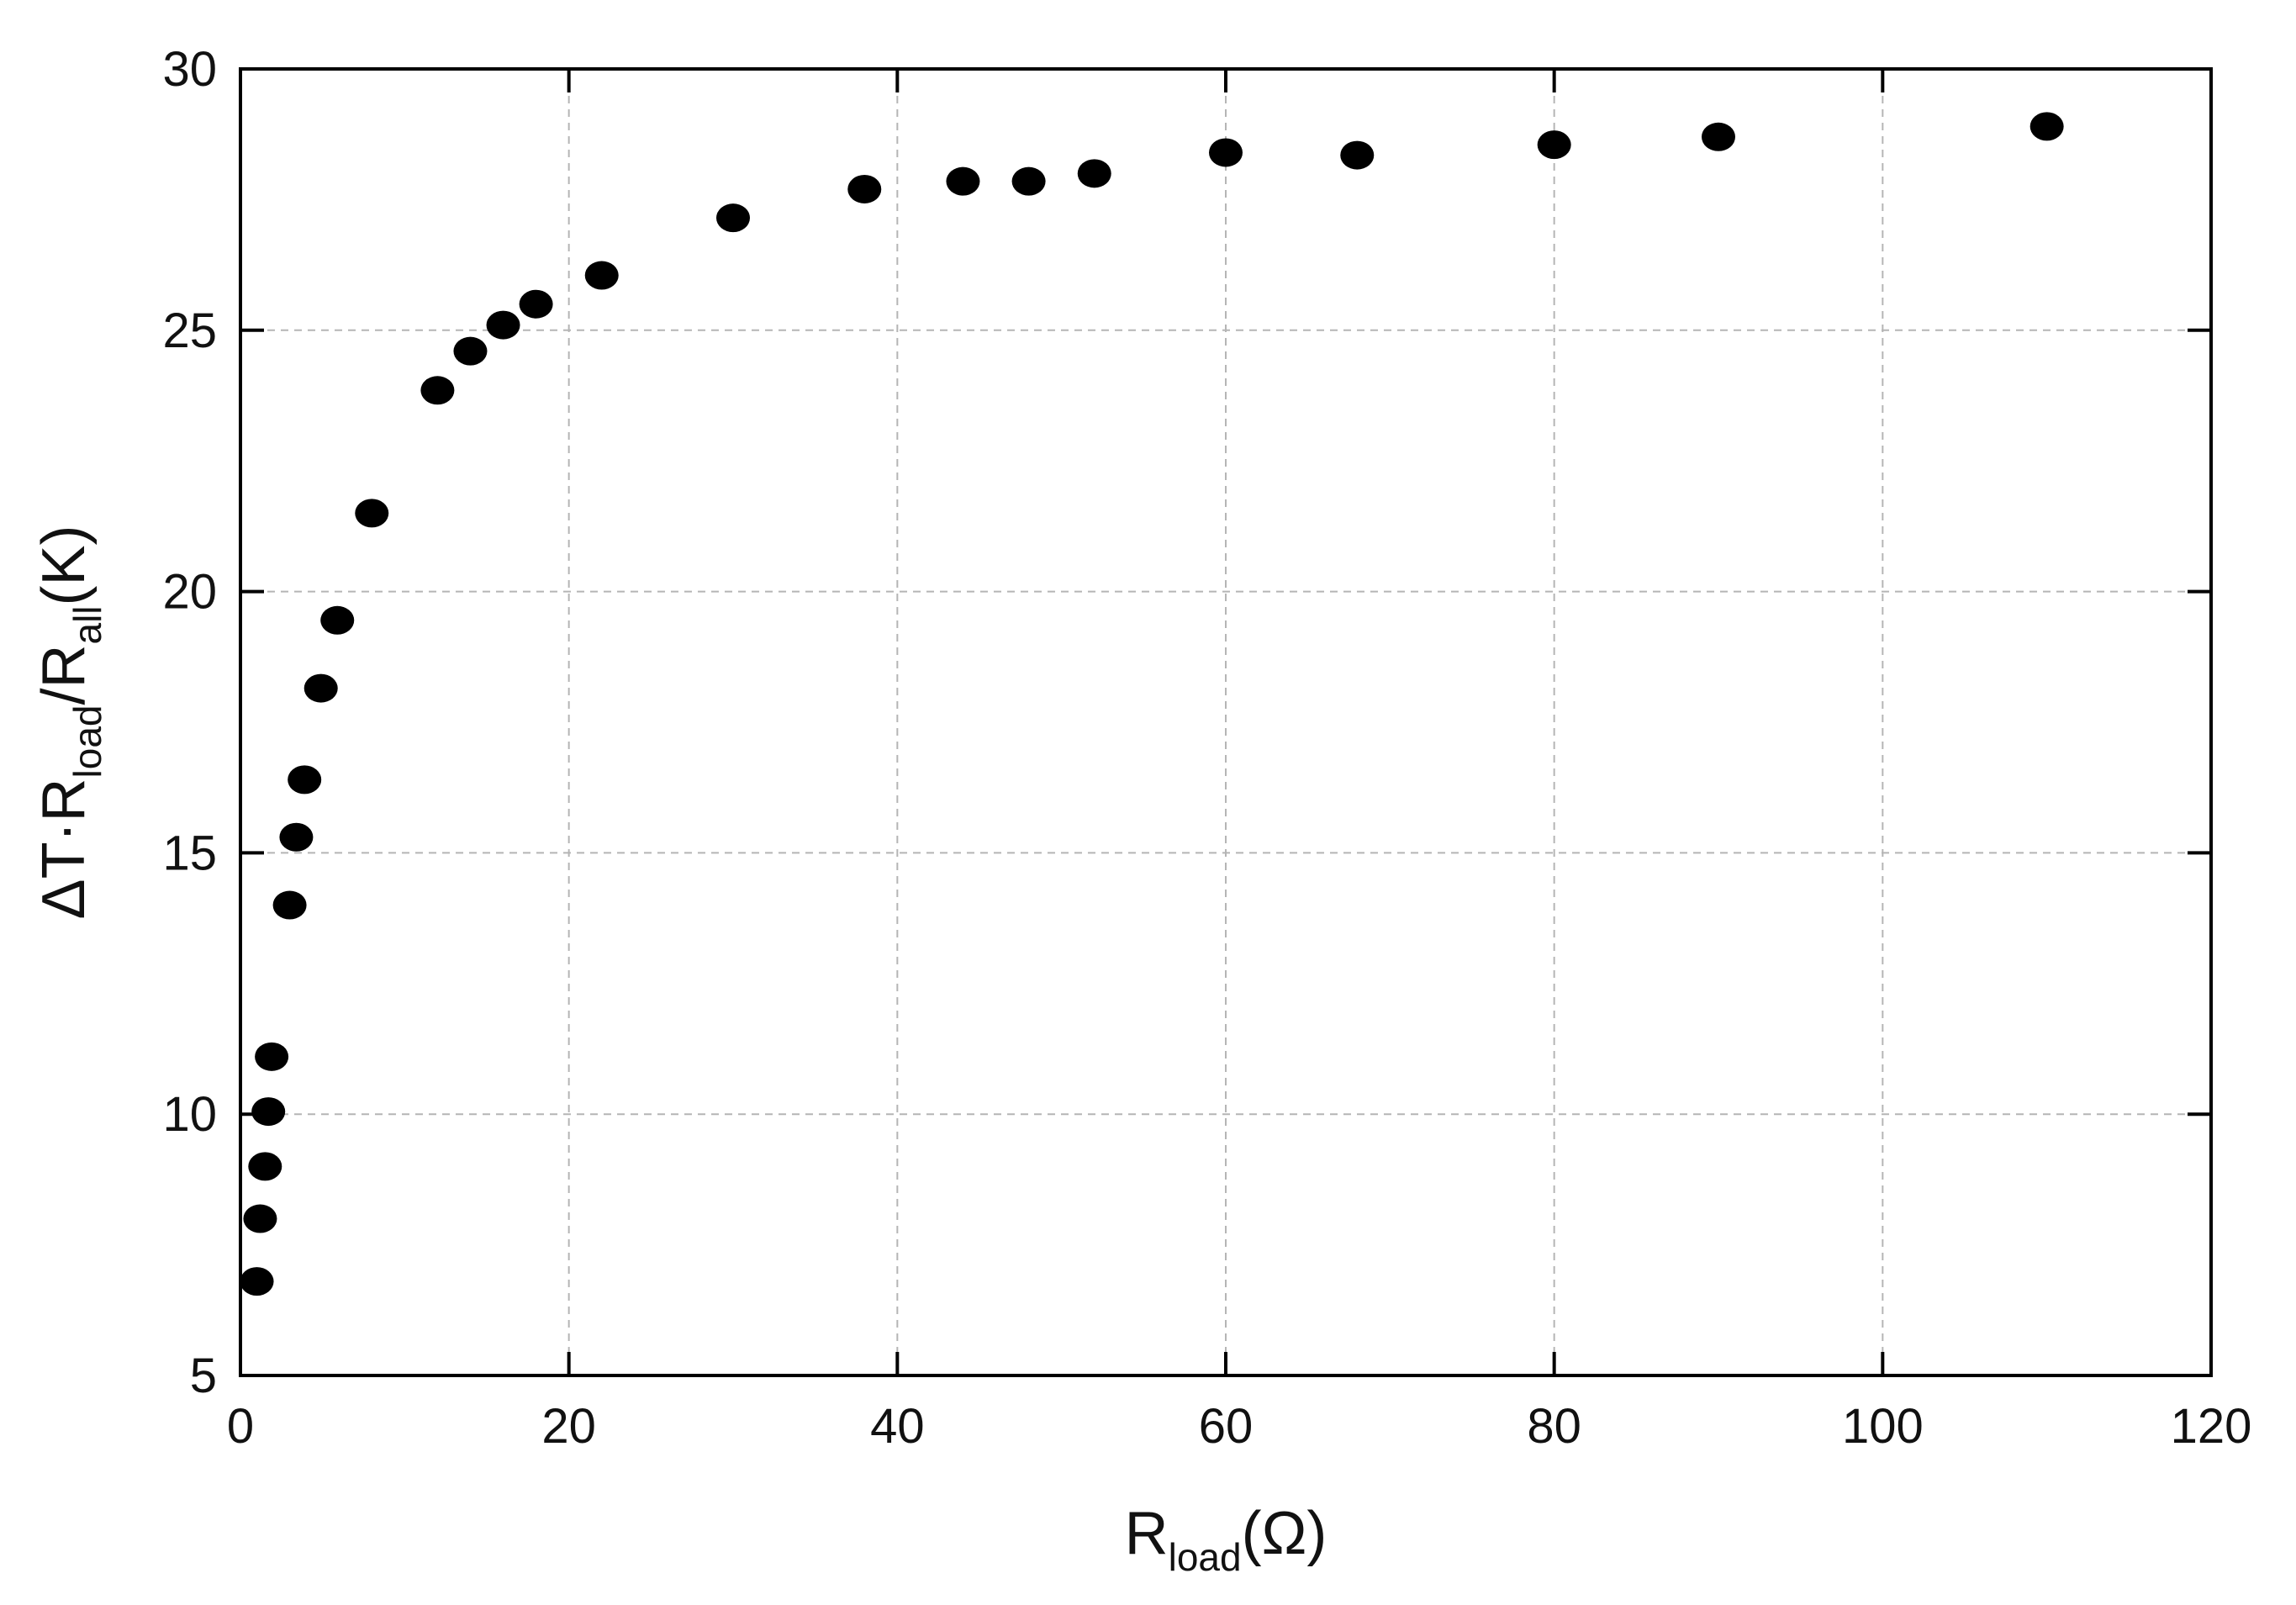 The height and width of the screenshot is (1605, 2296). What do you see at coordinates (1284, 1533) in the screenshot?
I see `x-axis-label-tail: (Ω)` at bounding box center [1284, 1533].